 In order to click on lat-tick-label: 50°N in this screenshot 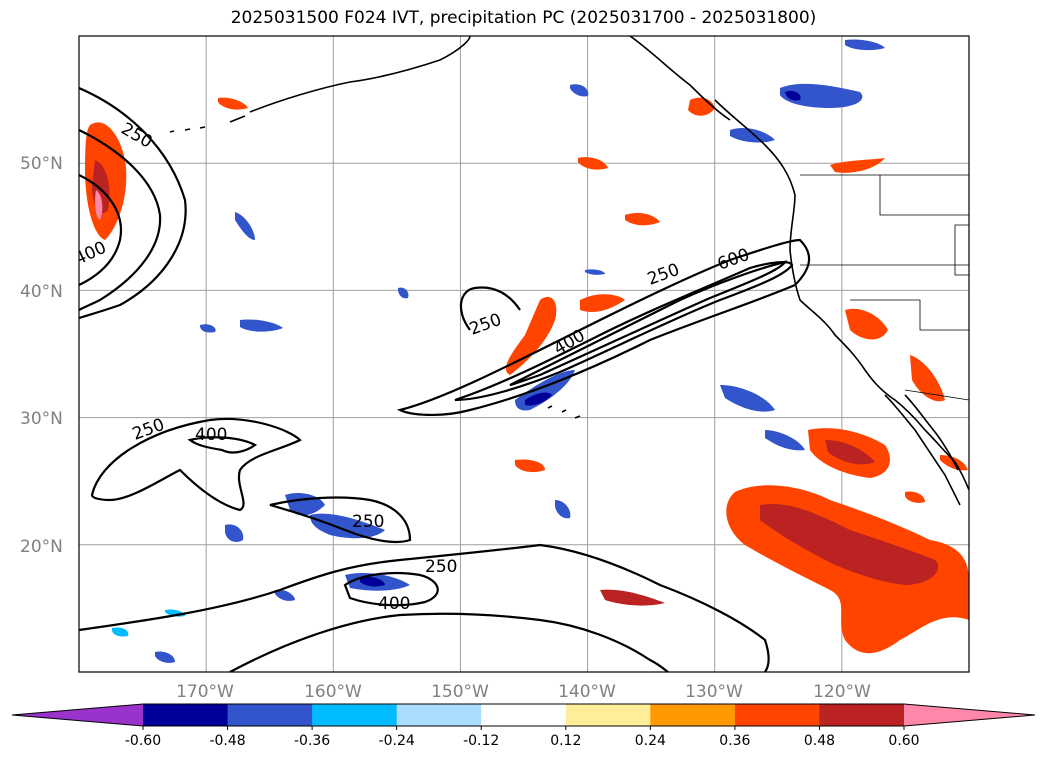, I will do `click(41, 164)`.